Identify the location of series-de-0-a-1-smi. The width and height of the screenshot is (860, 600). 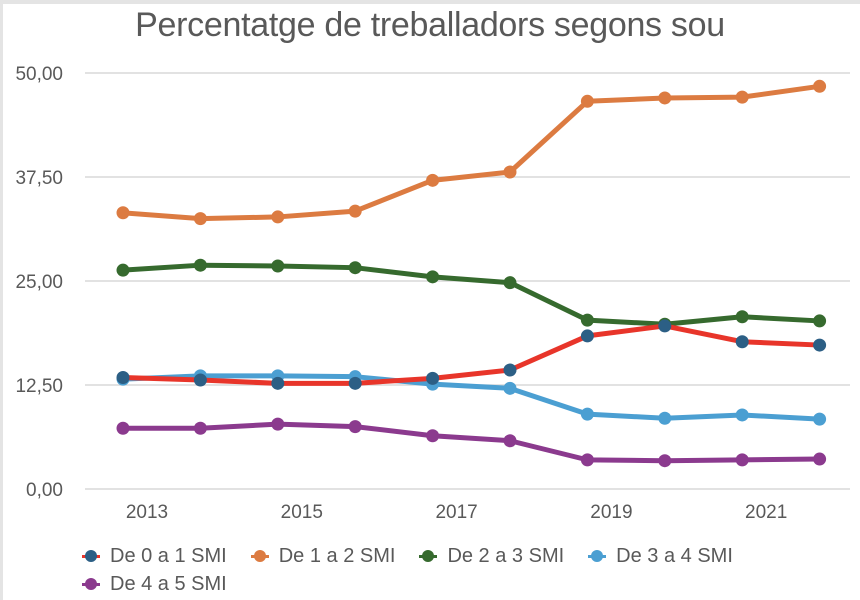
(471, 354).